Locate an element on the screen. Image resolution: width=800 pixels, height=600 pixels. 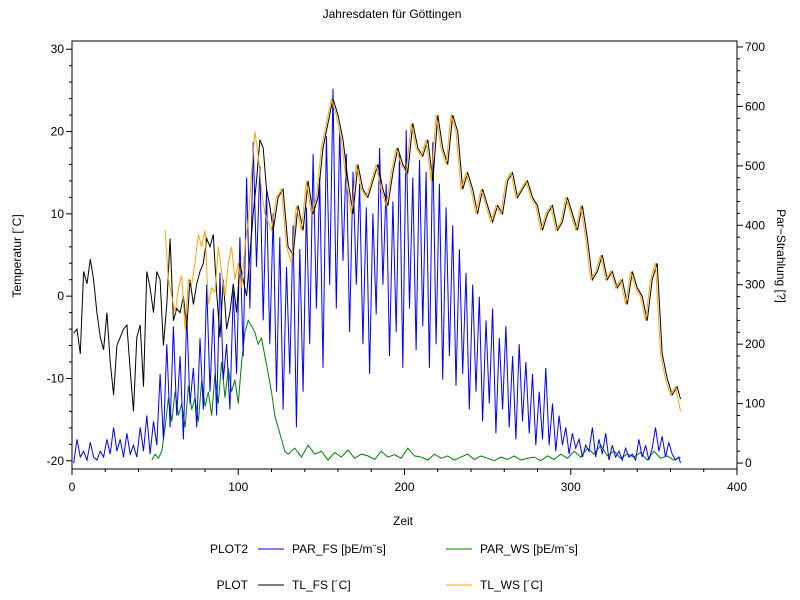
legend-row-label: PLOT is located at coordinates (233, 585).